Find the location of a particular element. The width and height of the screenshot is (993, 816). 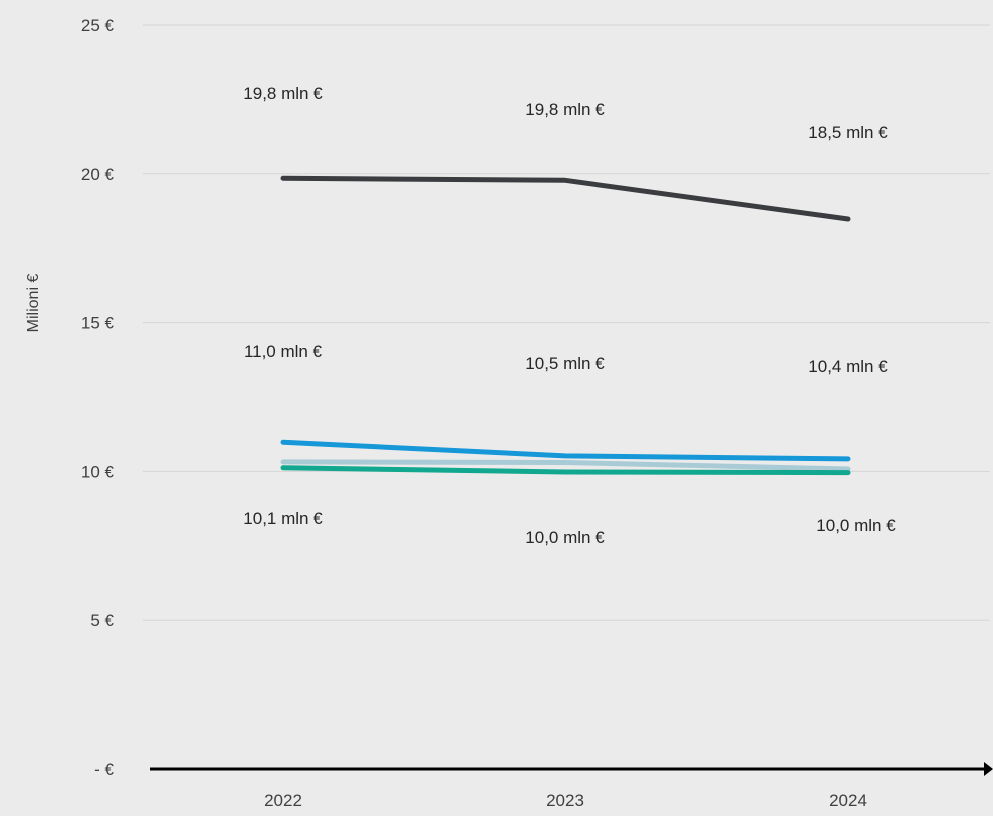

y-tick-label: 20 € is located at coordinates (98, 174).